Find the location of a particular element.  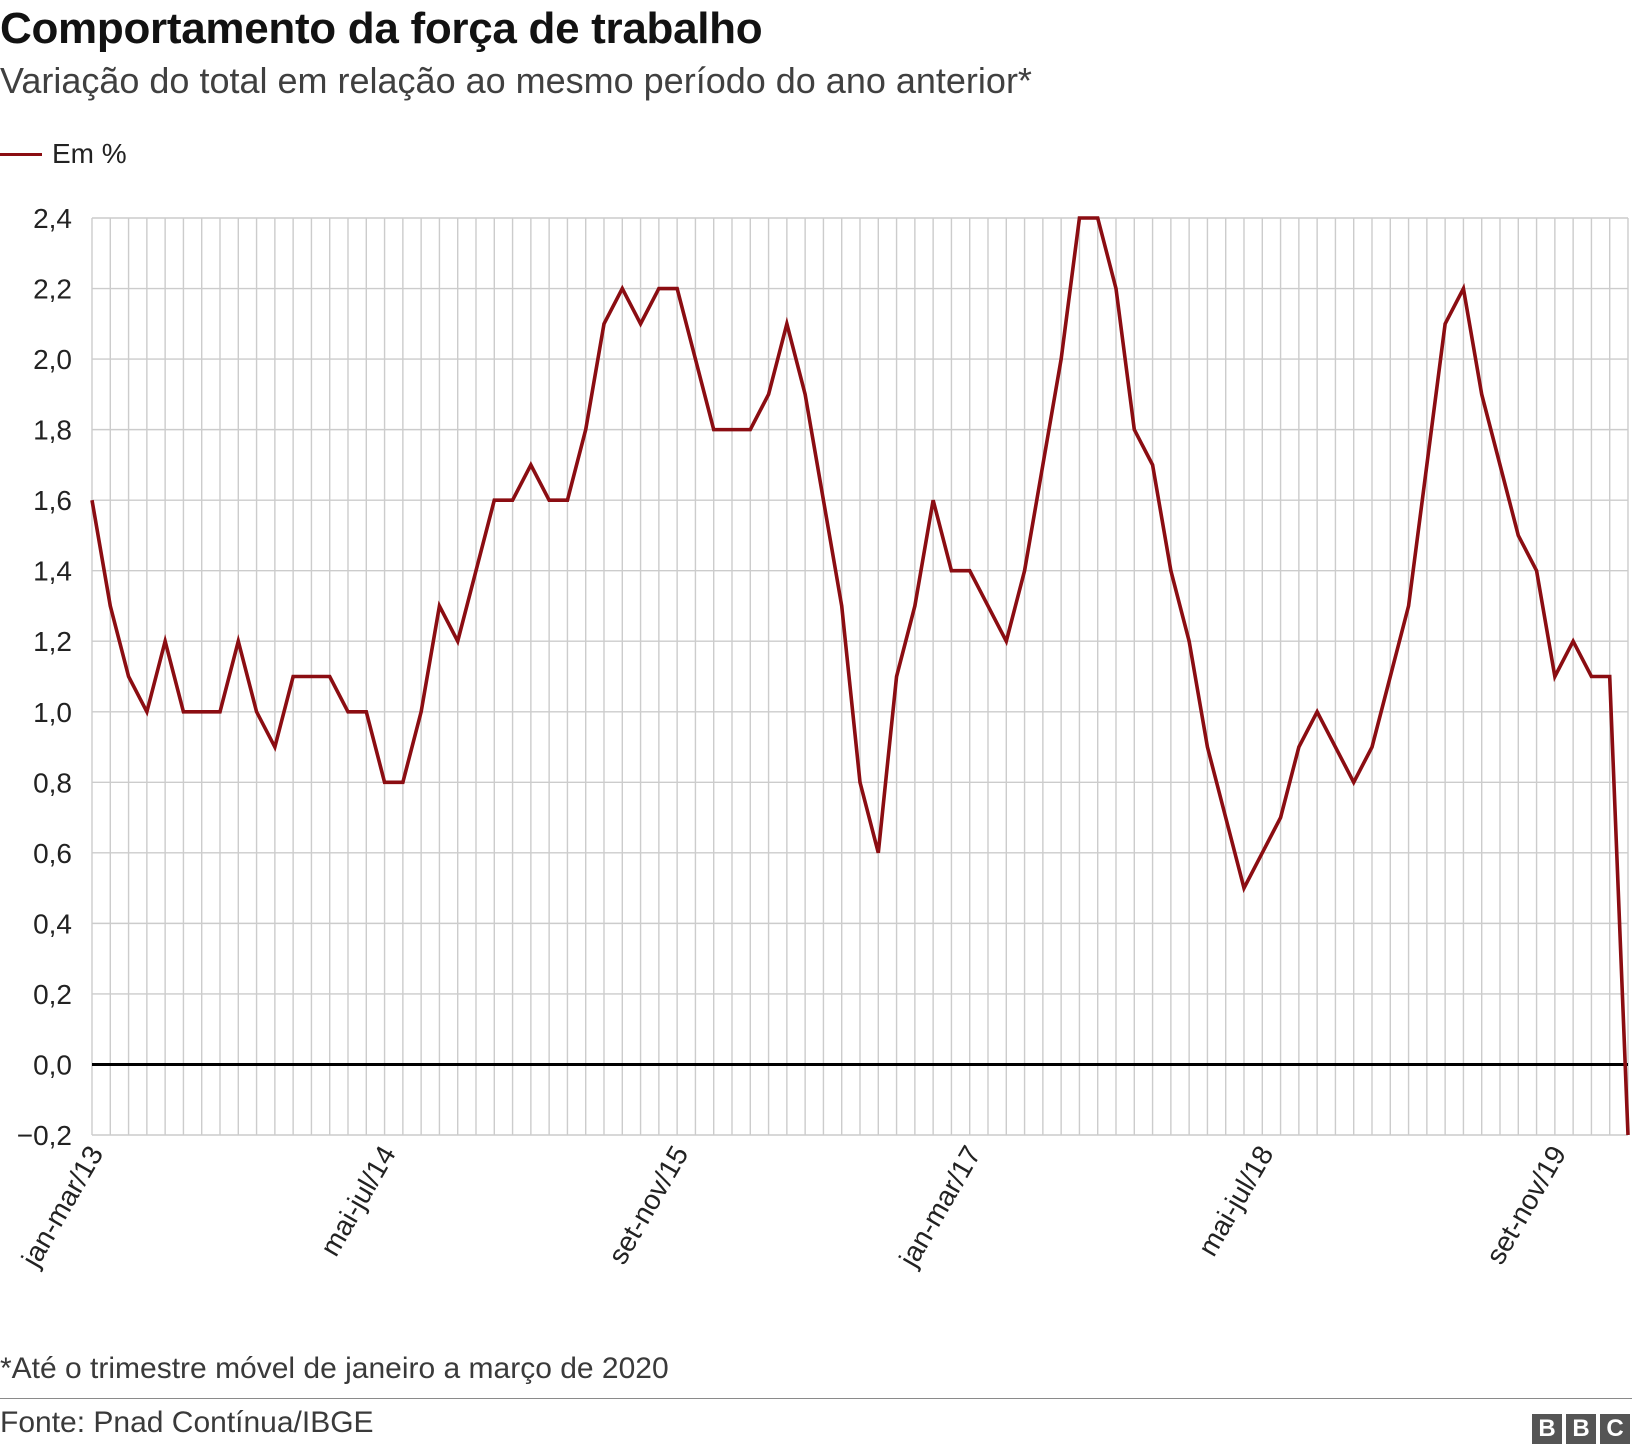

y-tick-label: −0,2 is located at coordinates (44, 1135).